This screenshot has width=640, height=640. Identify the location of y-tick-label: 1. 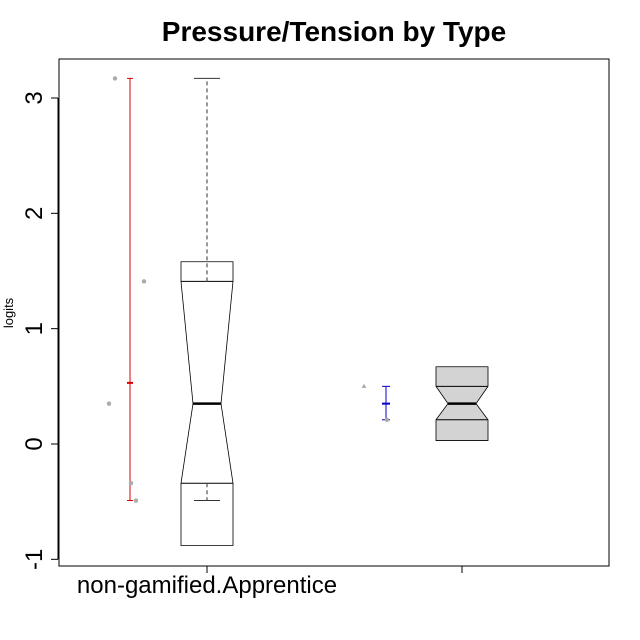
(34, 328).